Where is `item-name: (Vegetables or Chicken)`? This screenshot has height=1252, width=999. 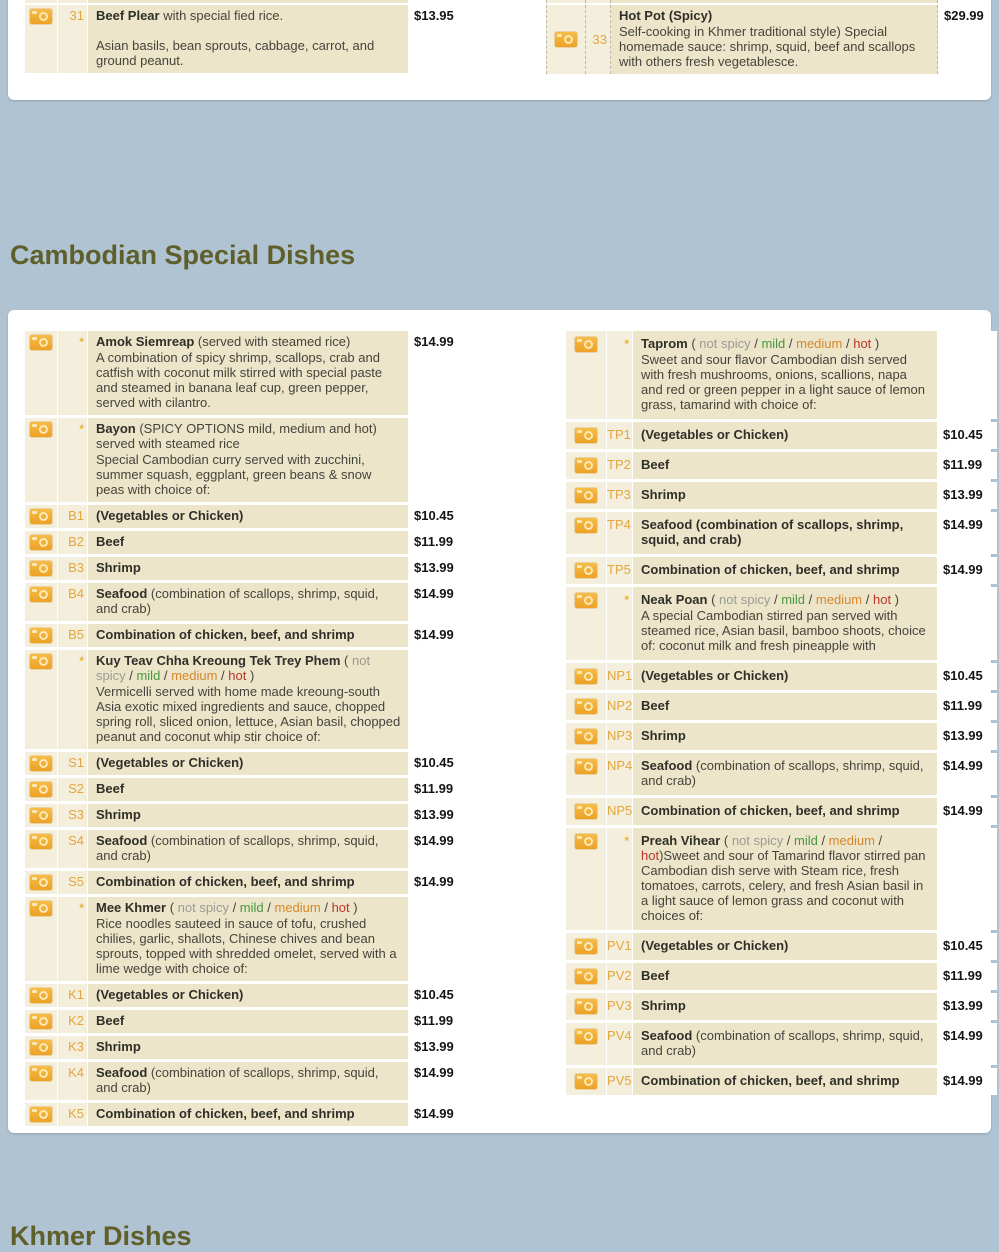 item-name: (Vegetables or Chicken) is located at coordinates (249, 515).